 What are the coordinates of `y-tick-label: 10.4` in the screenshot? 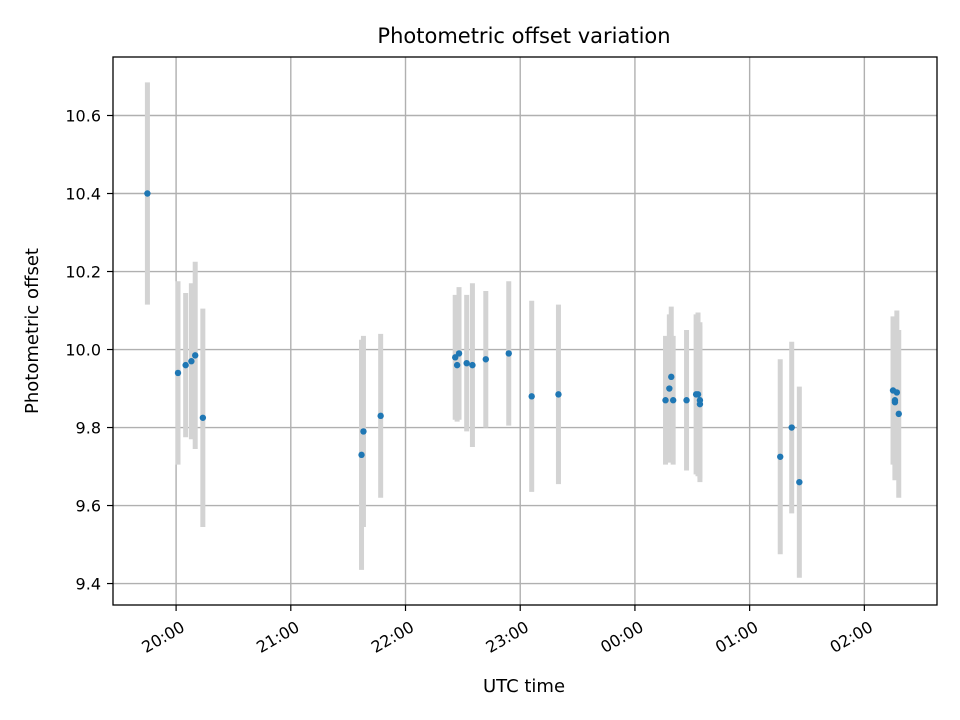 It's located at (83, 194).